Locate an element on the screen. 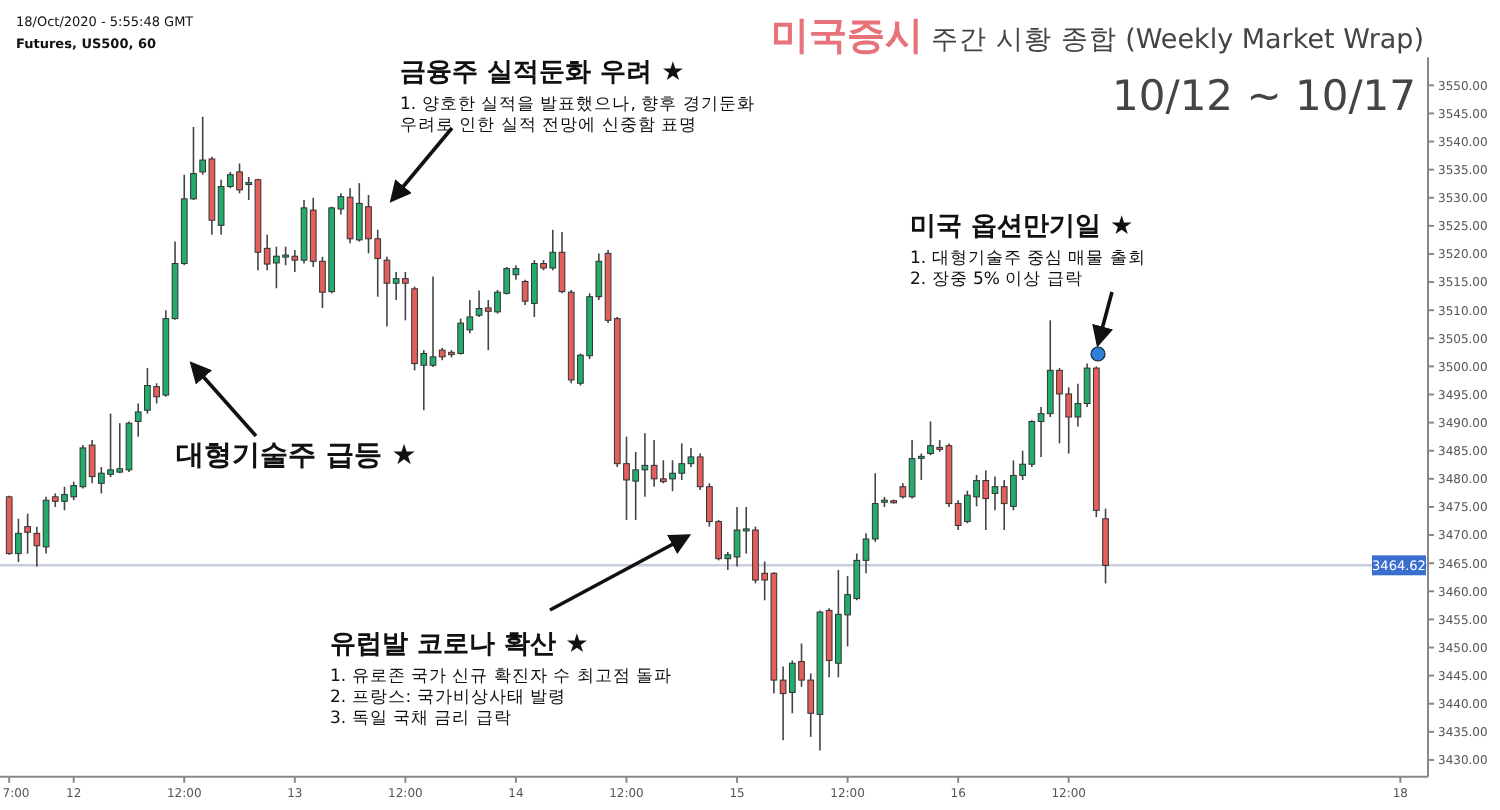 This screenshot has height=810, width=1500. annotation: 대형기술주 급등 ★ is located at coordinates (296, 456).